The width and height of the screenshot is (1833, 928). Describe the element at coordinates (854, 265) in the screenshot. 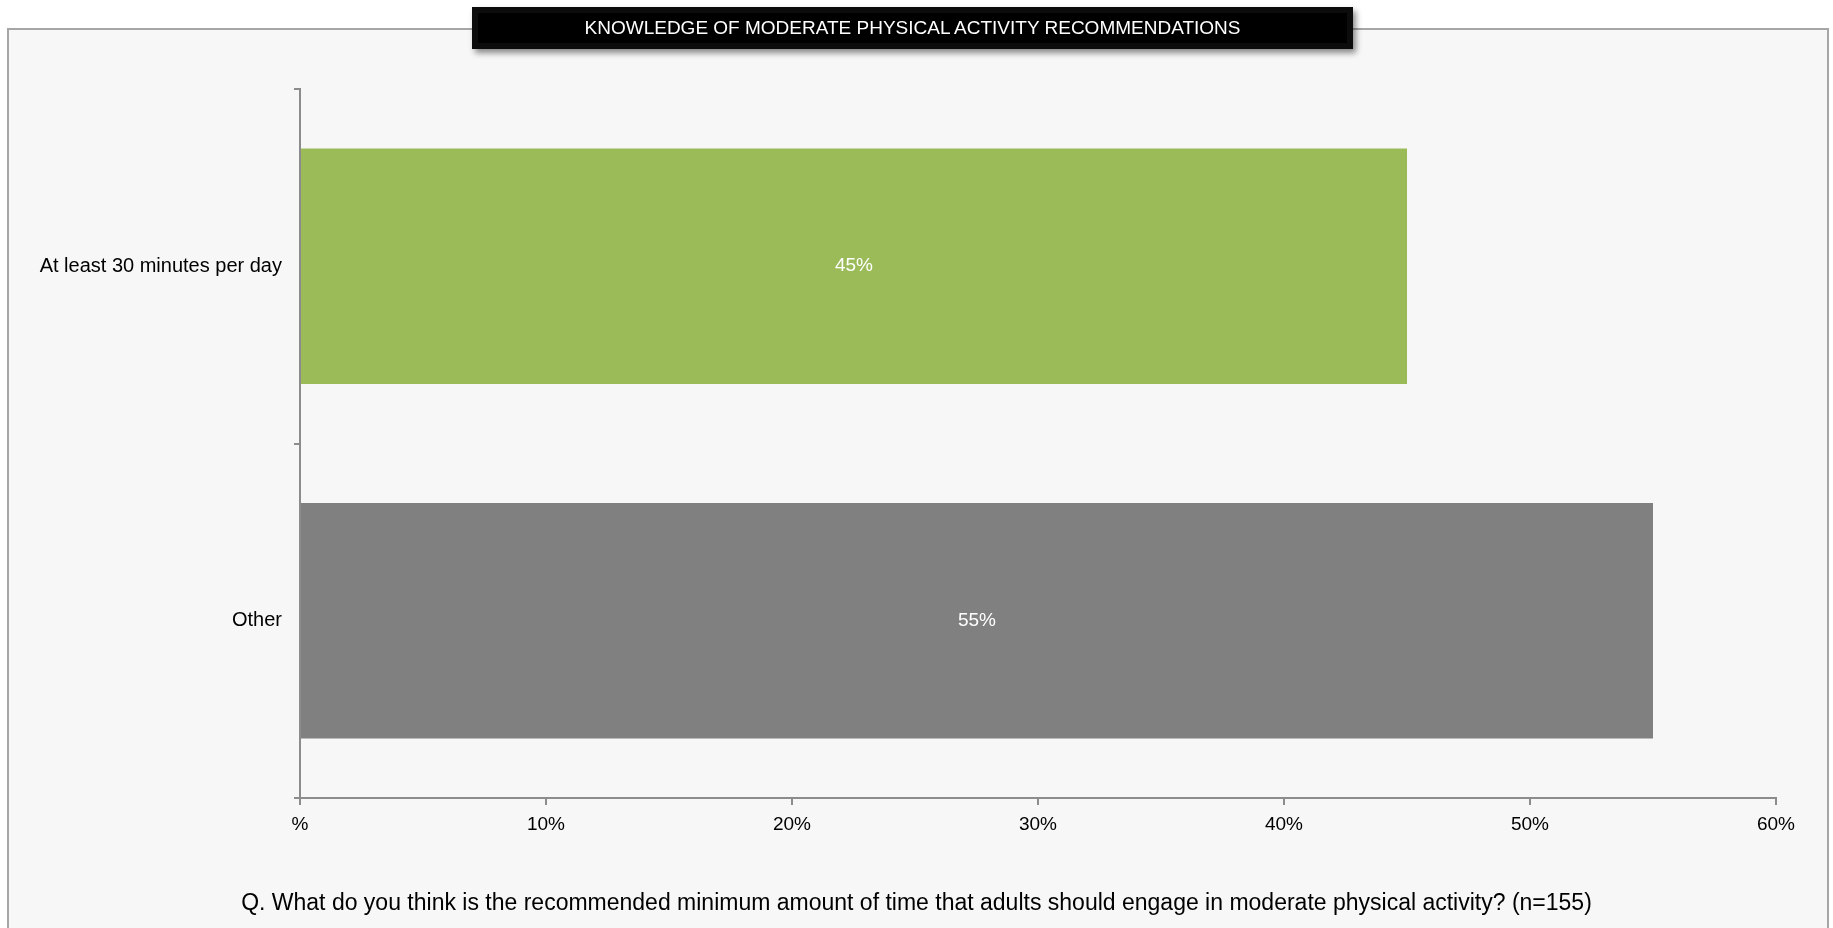

I see `data-label: 45%` at that location.